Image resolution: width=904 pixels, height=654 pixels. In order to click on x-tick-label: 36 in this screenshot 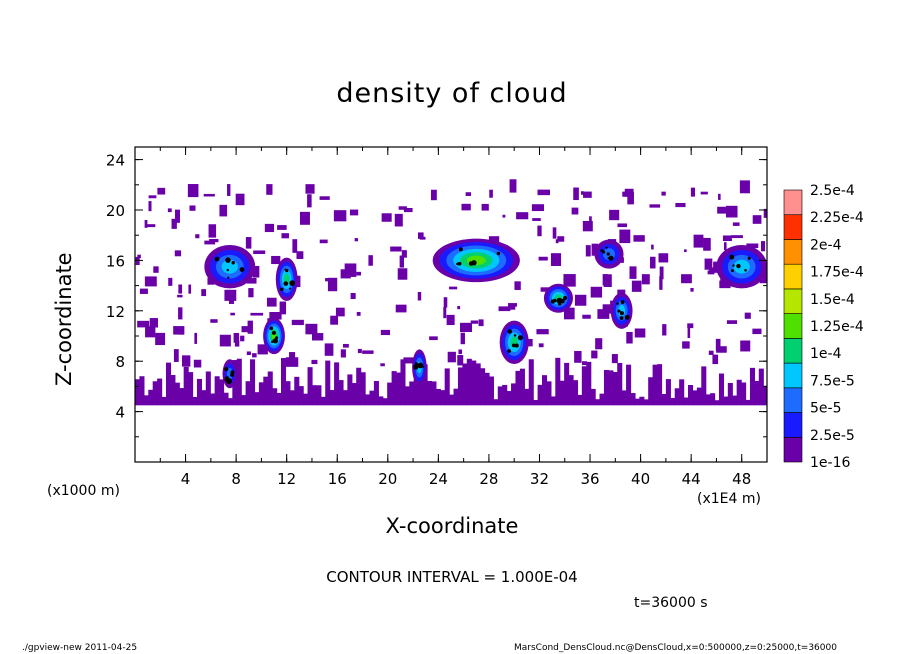, I will do `click(589, 479)`.